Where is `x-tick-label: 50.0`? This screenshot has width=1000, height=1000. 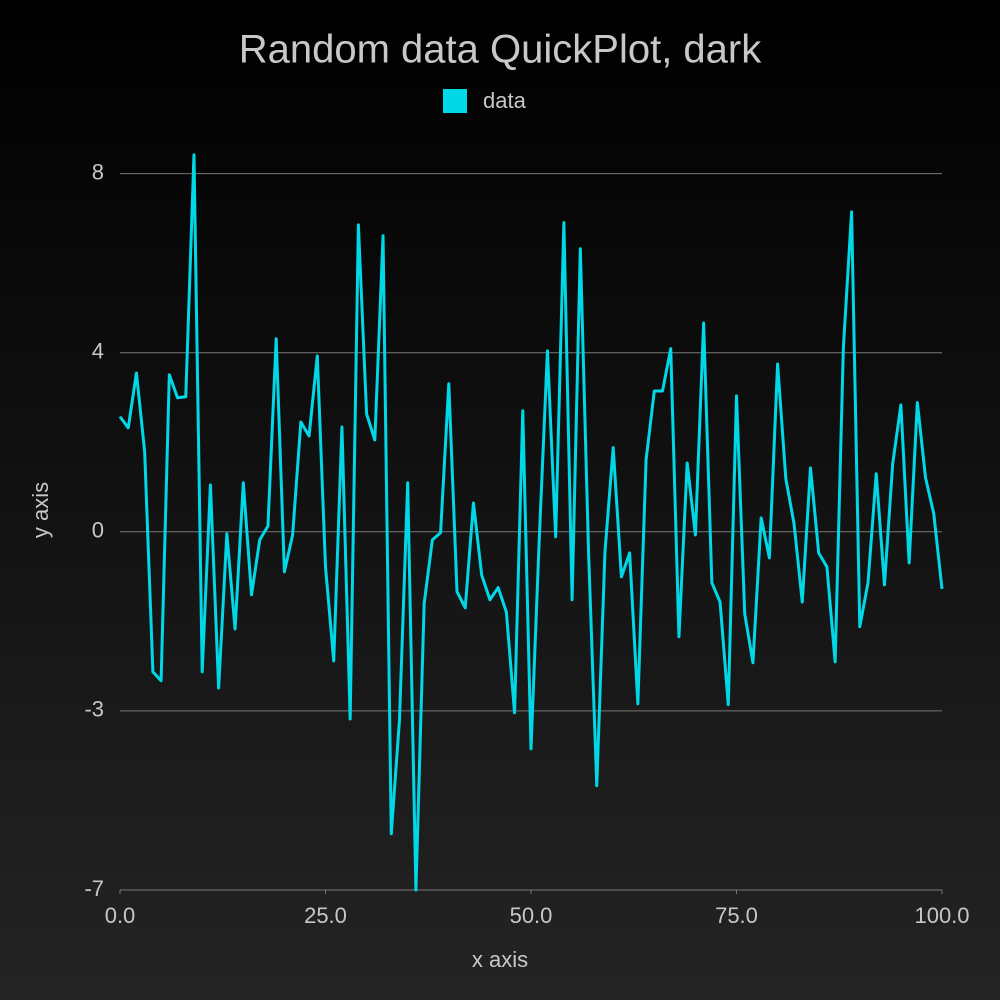
x-tick-label: 50.0 is located at coordinates (531, 915).